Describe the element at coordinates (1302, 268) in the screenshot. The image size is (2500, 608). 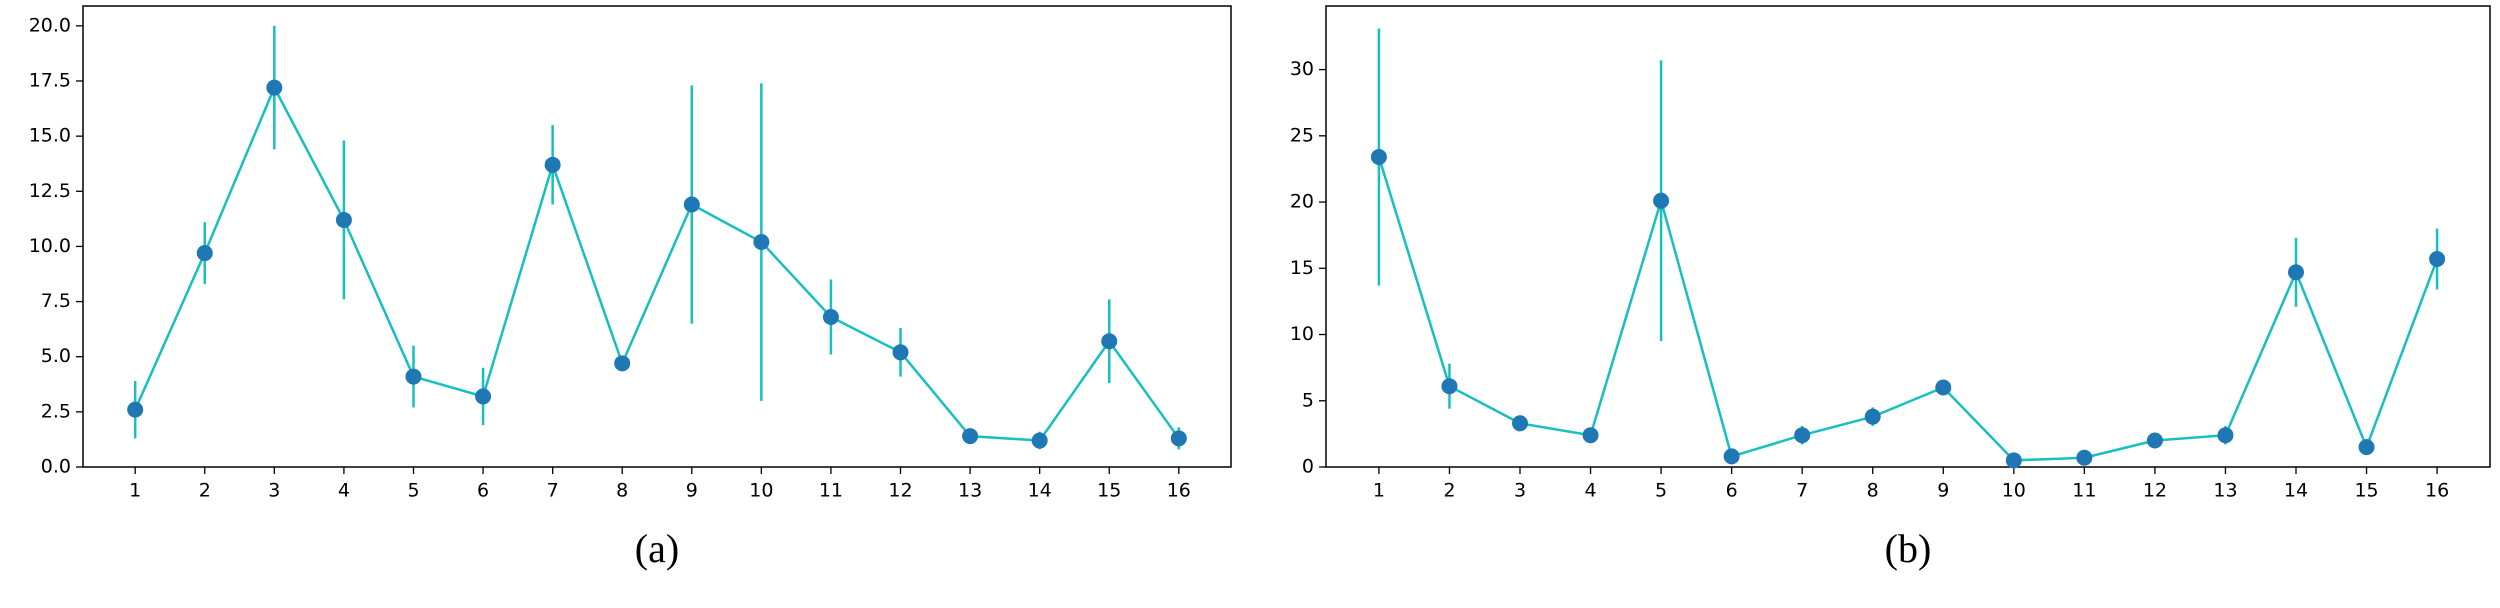
I see `y-tick-label: 15` at that location.